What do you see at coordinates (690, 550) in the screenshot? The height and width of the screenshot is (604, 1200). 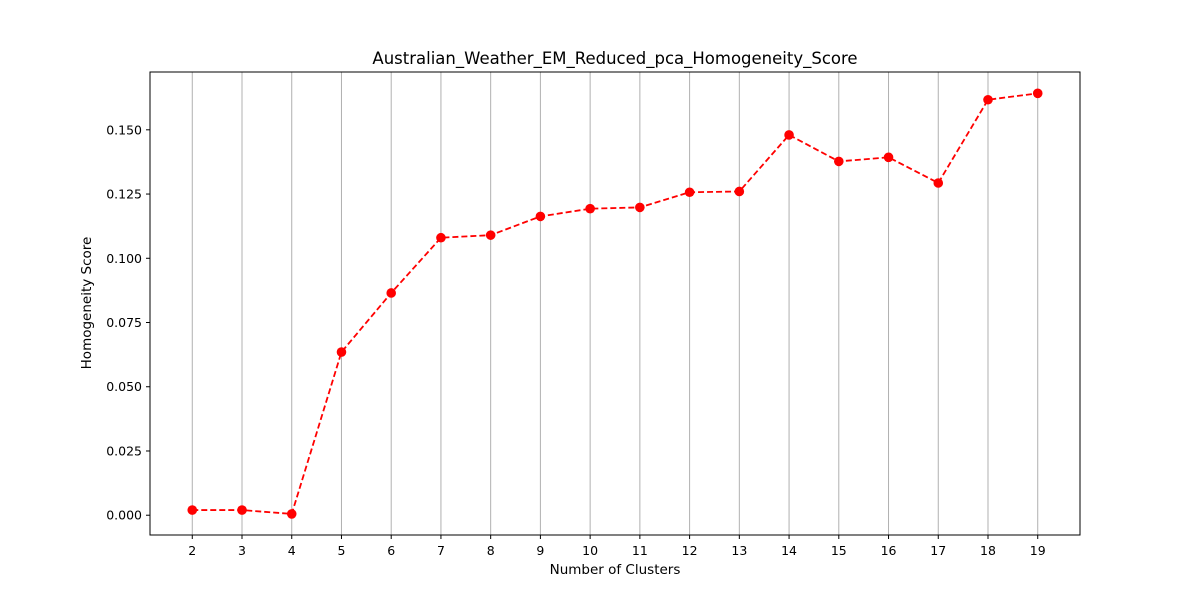 I see `x-tick-label: 12` at bounding box center [690, 550].